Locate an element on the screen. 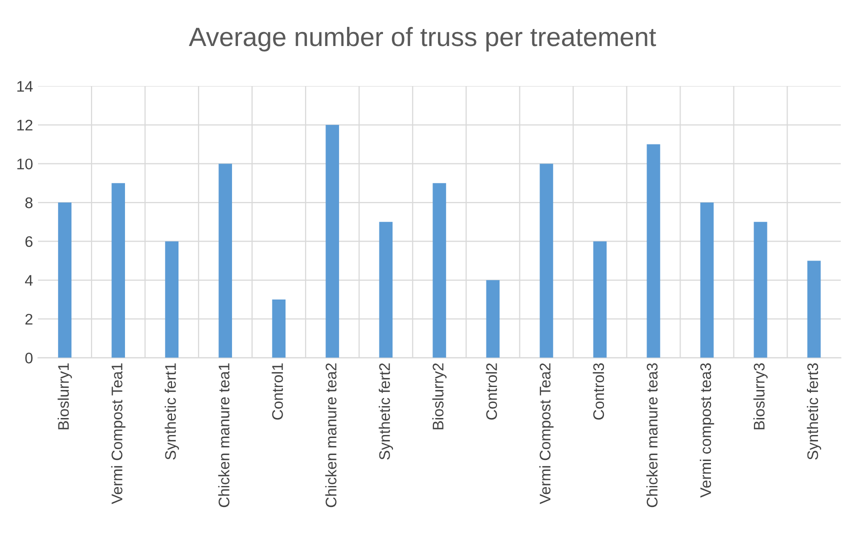 The height and width of the screenshot is (538, 845). y-tick-label: 6 is located at coordinates (28, 242).